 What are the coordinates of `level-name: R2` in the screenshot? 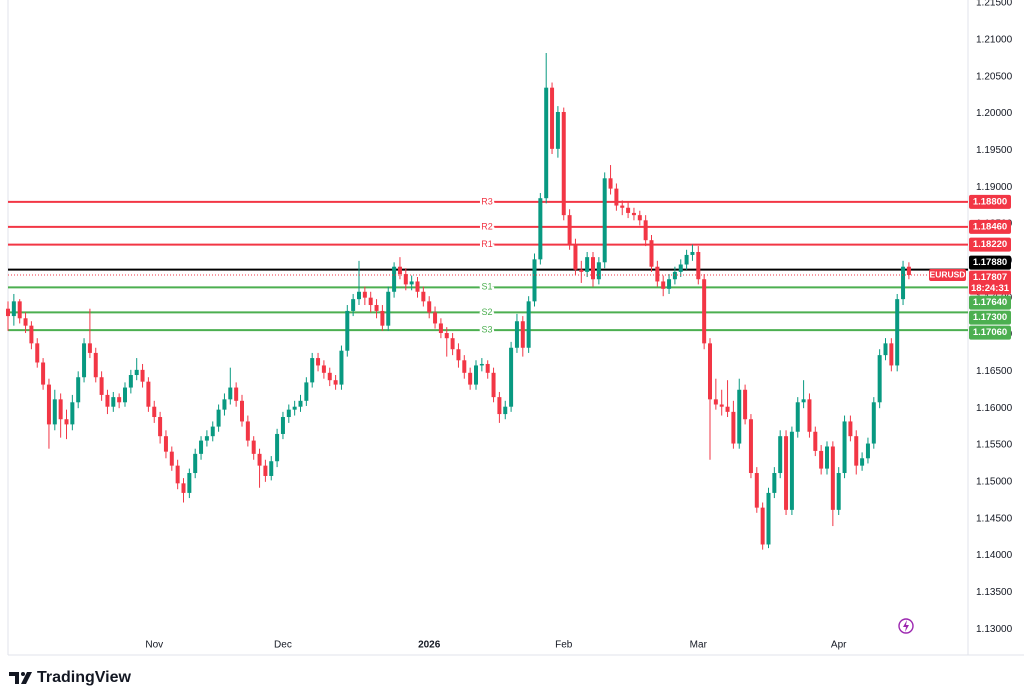 It's located at (487, 226).